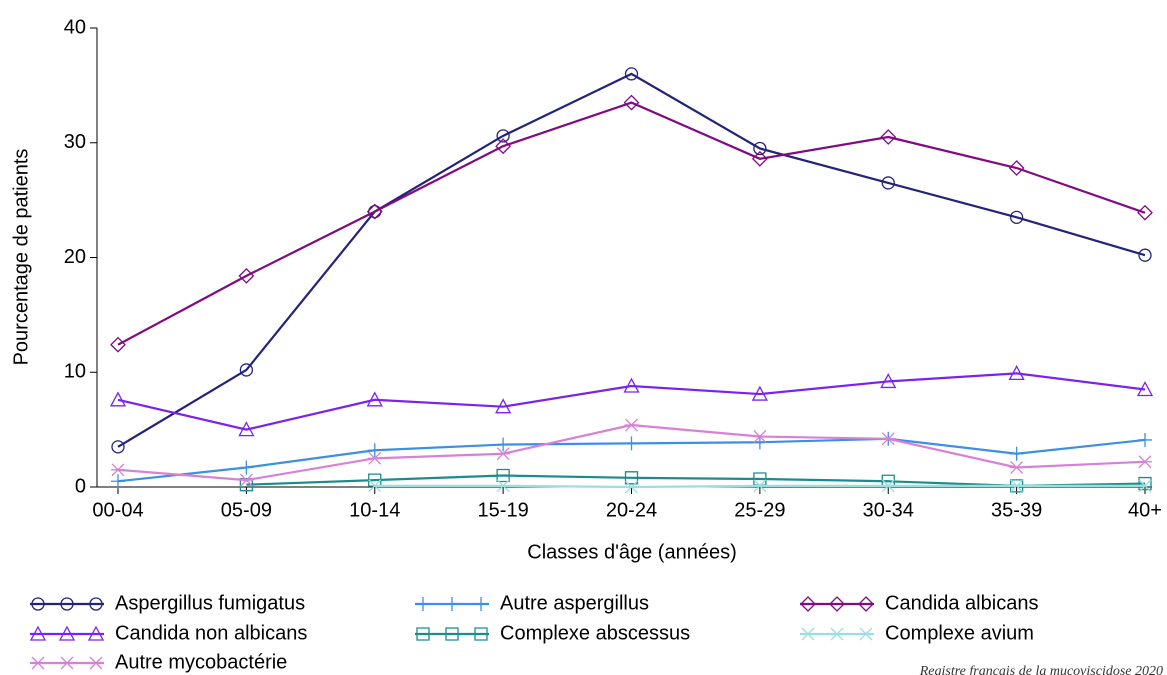 The image size is (1167, 675). What do you see at coordinates (246, 510) in the screenshot?
I see `x-tick-label: 05-09` at bounding box center [246, 510].